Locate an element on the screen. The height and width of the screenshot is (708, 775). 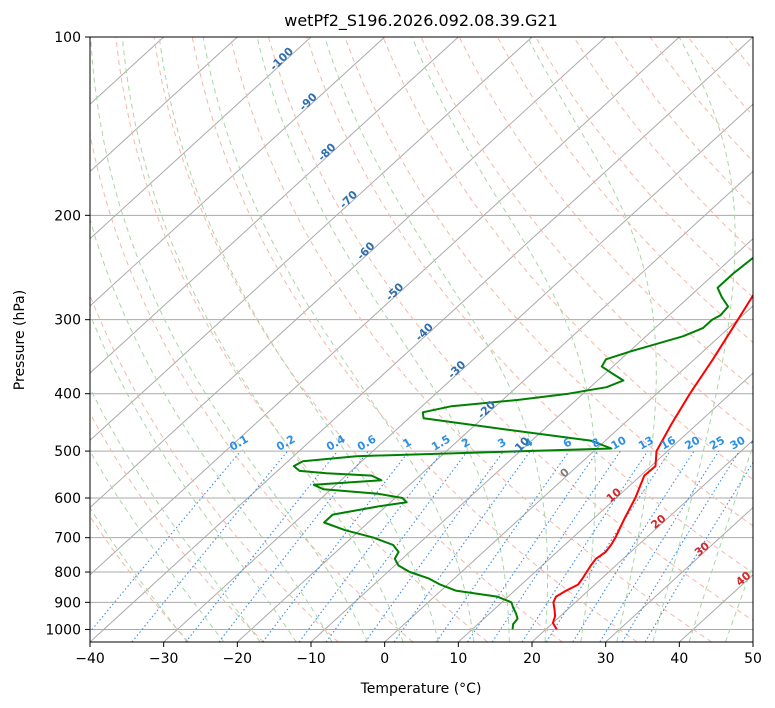
mixing-ratio-label: 16 is located at coordinates (668, 442).